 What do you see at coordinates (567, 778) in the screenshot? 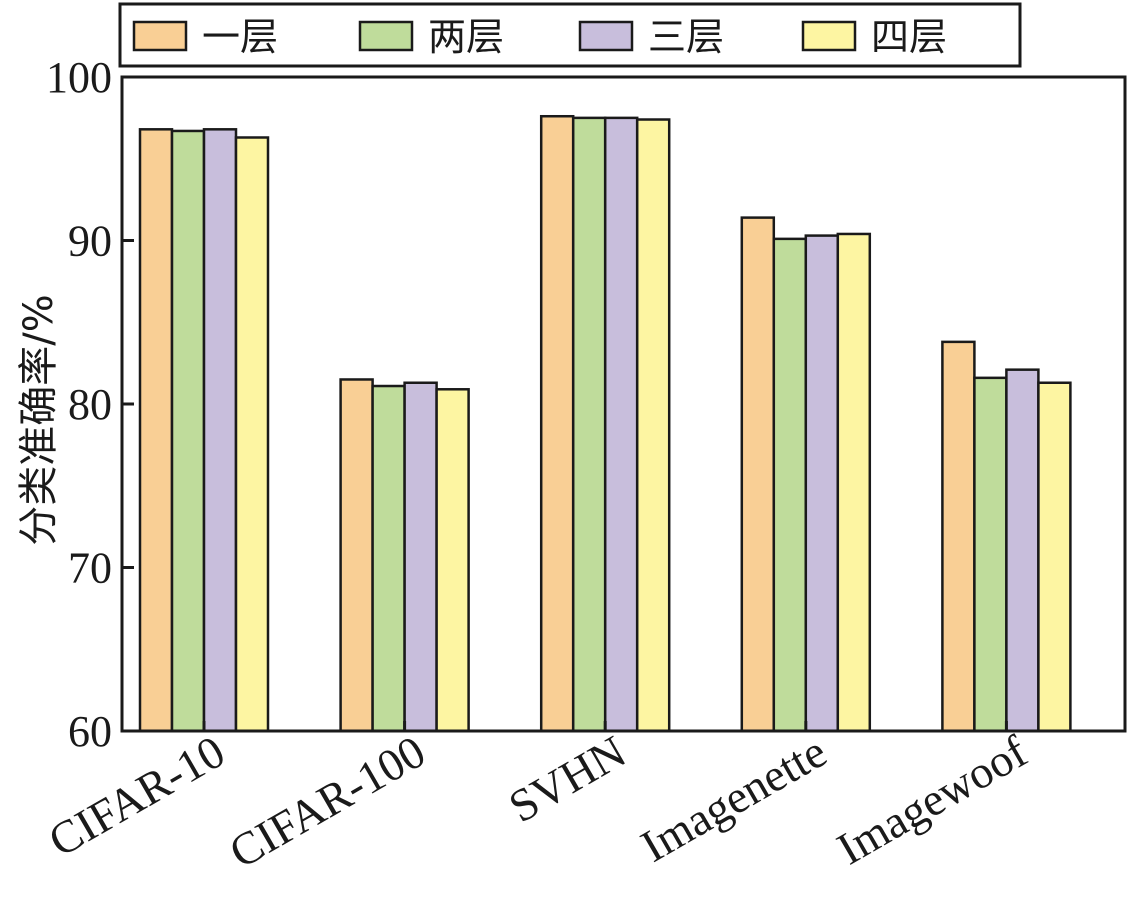
I see `x-category-label: SVHN` at bounding box center [567, 778].